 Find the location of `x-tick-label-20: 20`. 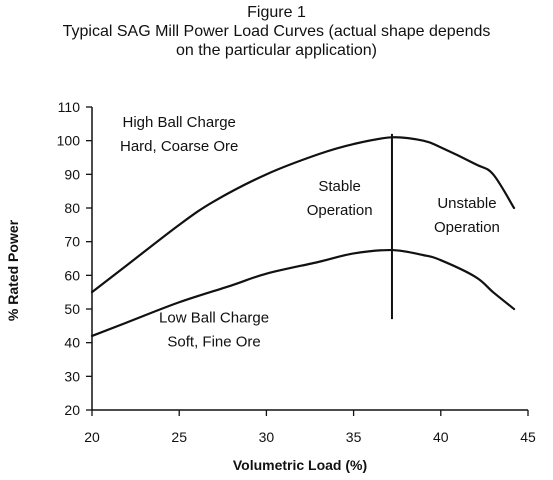

x-tick-label-20: 20 is located at coordinates (92, 437).